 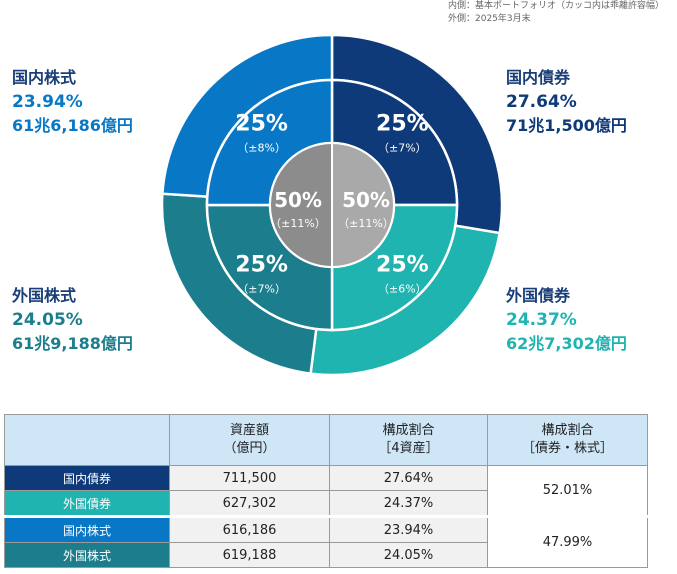 I want to click on header-amount-text: 資産額 （億円）, so click(x=249, y=439).